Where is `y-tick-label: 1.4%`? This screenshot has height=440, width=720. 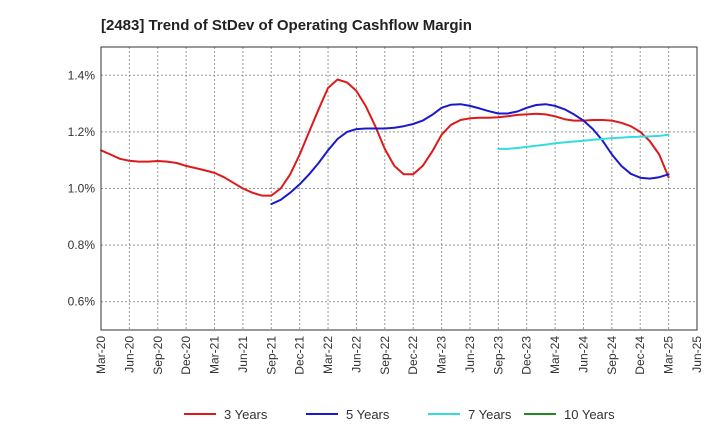 y-tick-label: 1.4% is located at coordinates (82, 75).